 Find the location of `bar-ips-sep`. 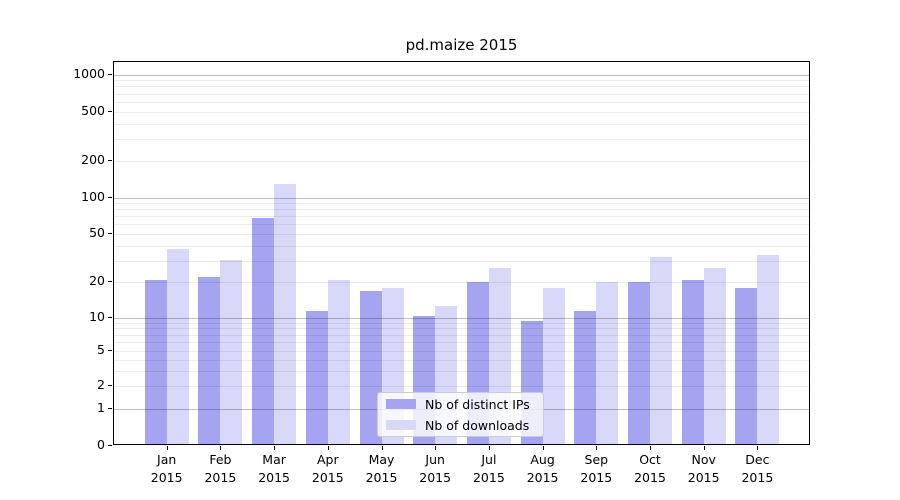

bar-ips-sep is located at coordinates (585, 377).